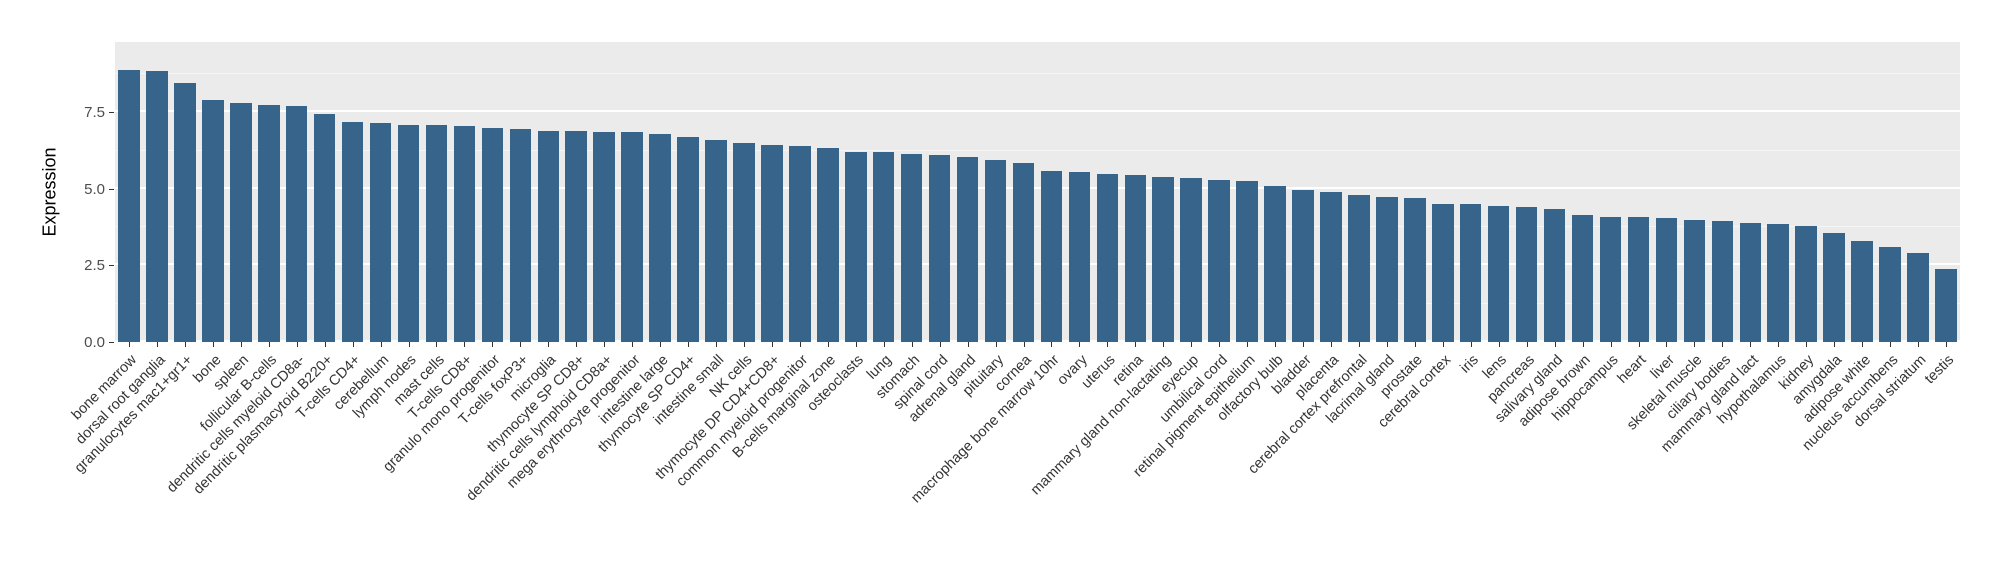 Image resolution: width=2000 pixels, height=580 pixels. I want to click on y-tick-label: 5.0, so click(94, 189).